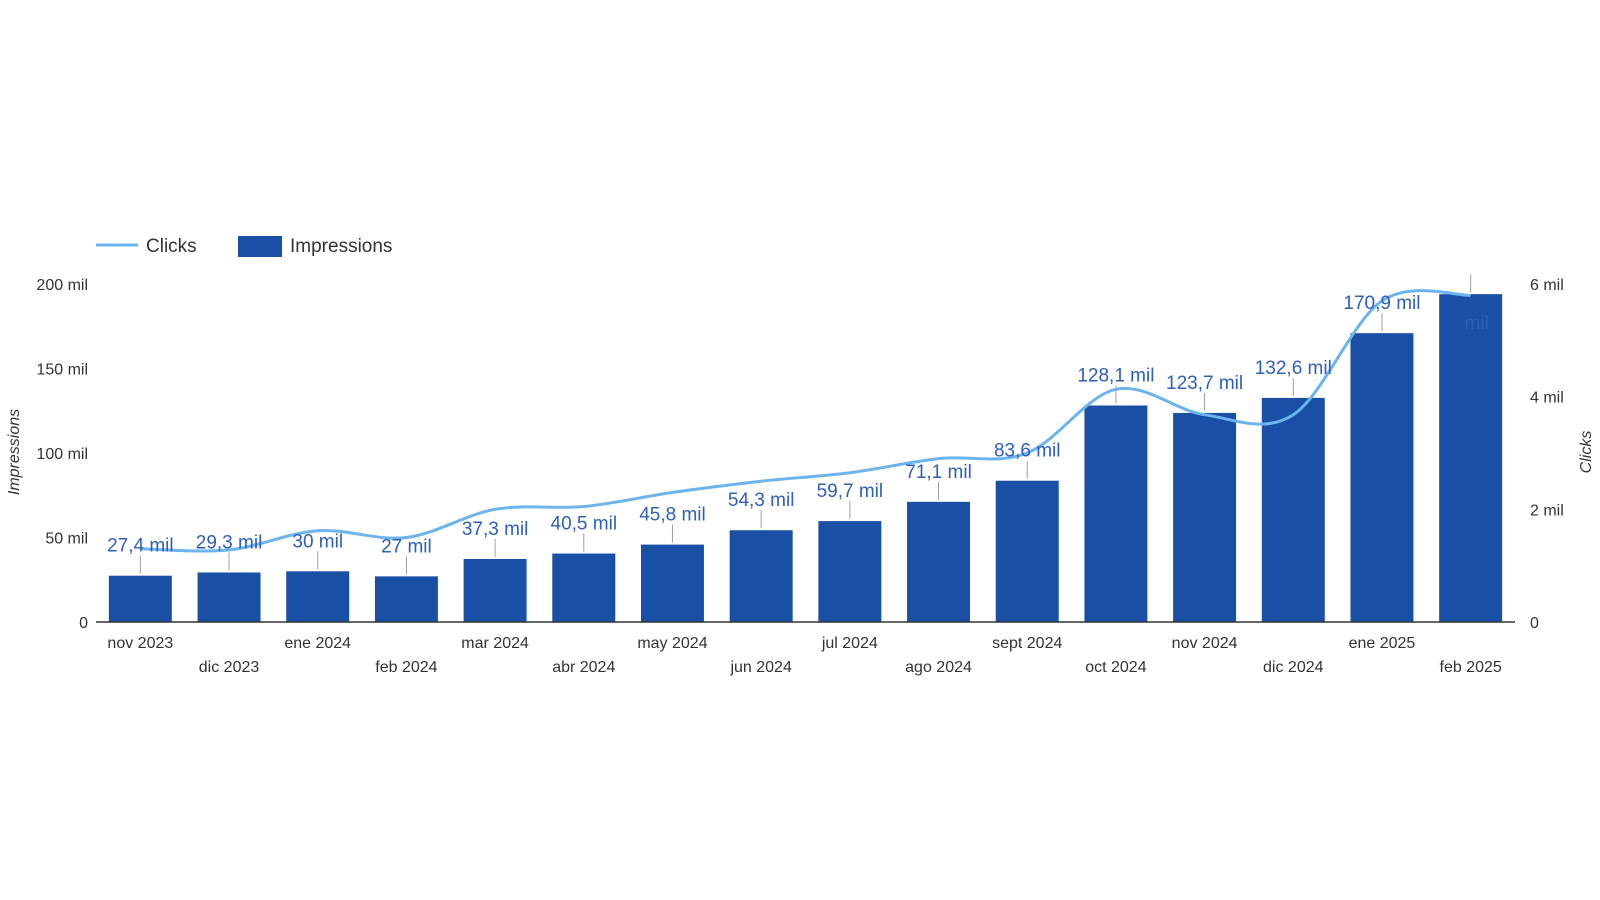 The width and height of the screenshot is (1600, 900). What do you see at coordinates (341, 246) in the screenshot?
I see `legend-impressions-label: Impressions` at bounding box center [341, 246].